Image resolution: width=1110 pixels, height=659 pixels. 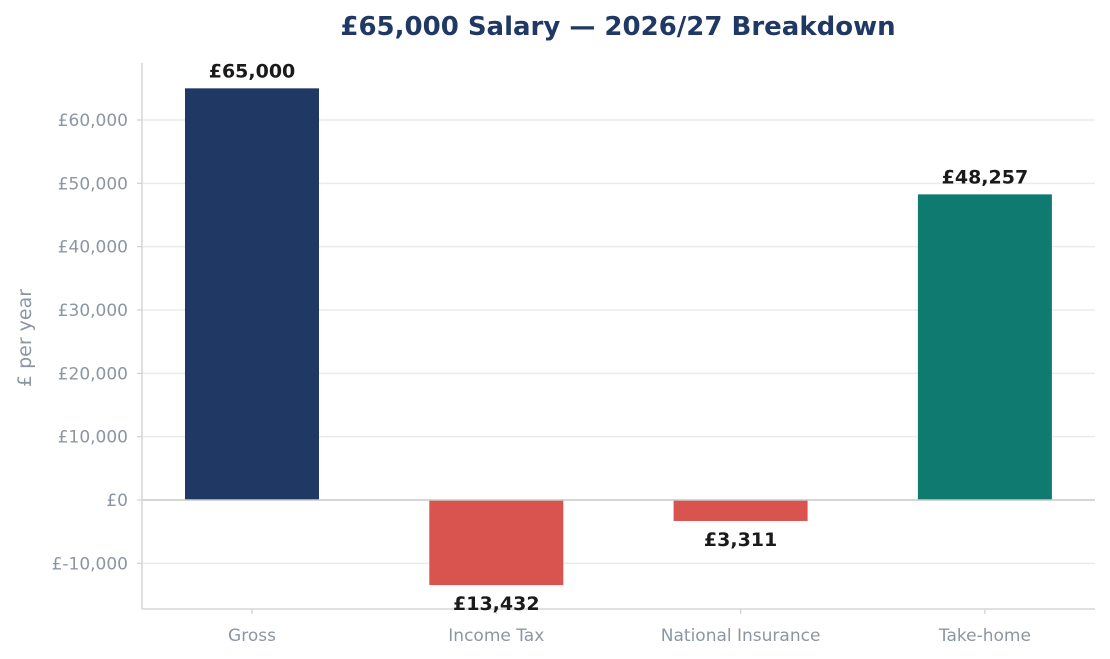 I want to click on x-tick-label: Gross, so click(x=252, y=636).